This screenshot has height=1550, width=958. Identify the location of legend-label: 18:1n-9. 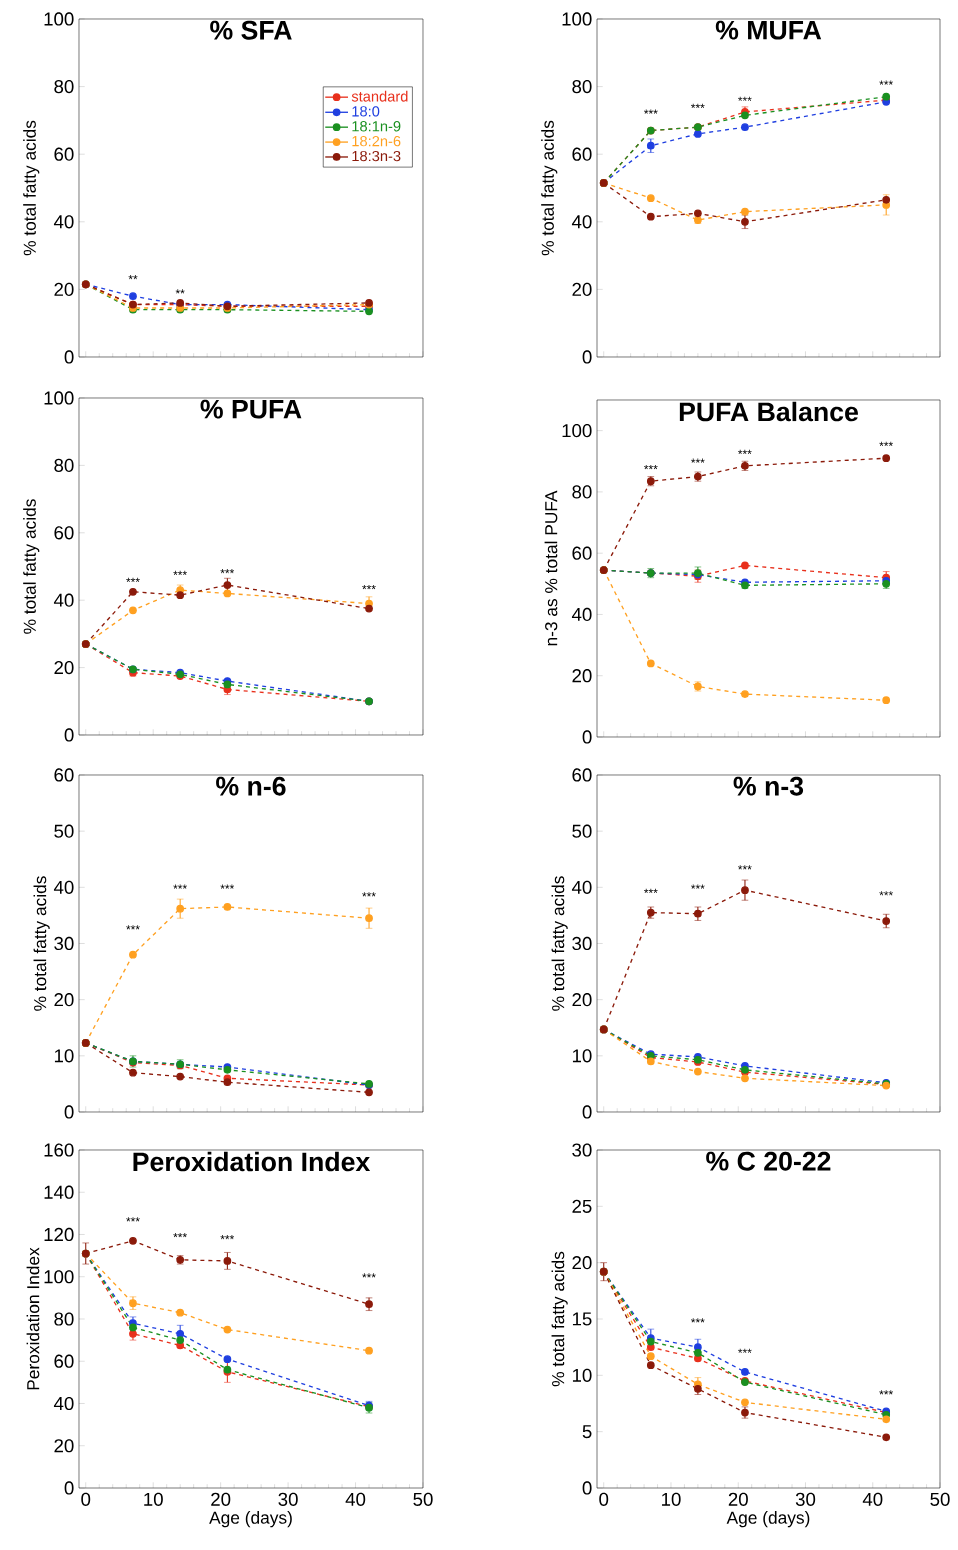
(376, 126).